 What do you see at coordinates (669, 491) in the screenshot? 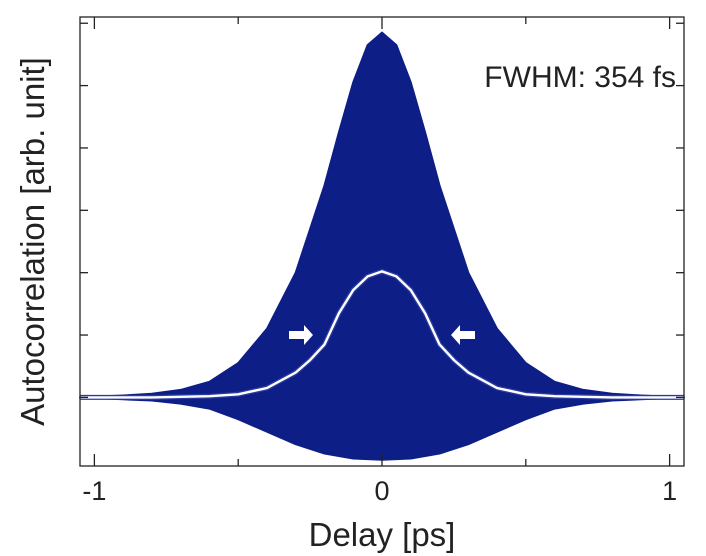
I see `x-tick-label: 1` at bounding box center [669, 491].